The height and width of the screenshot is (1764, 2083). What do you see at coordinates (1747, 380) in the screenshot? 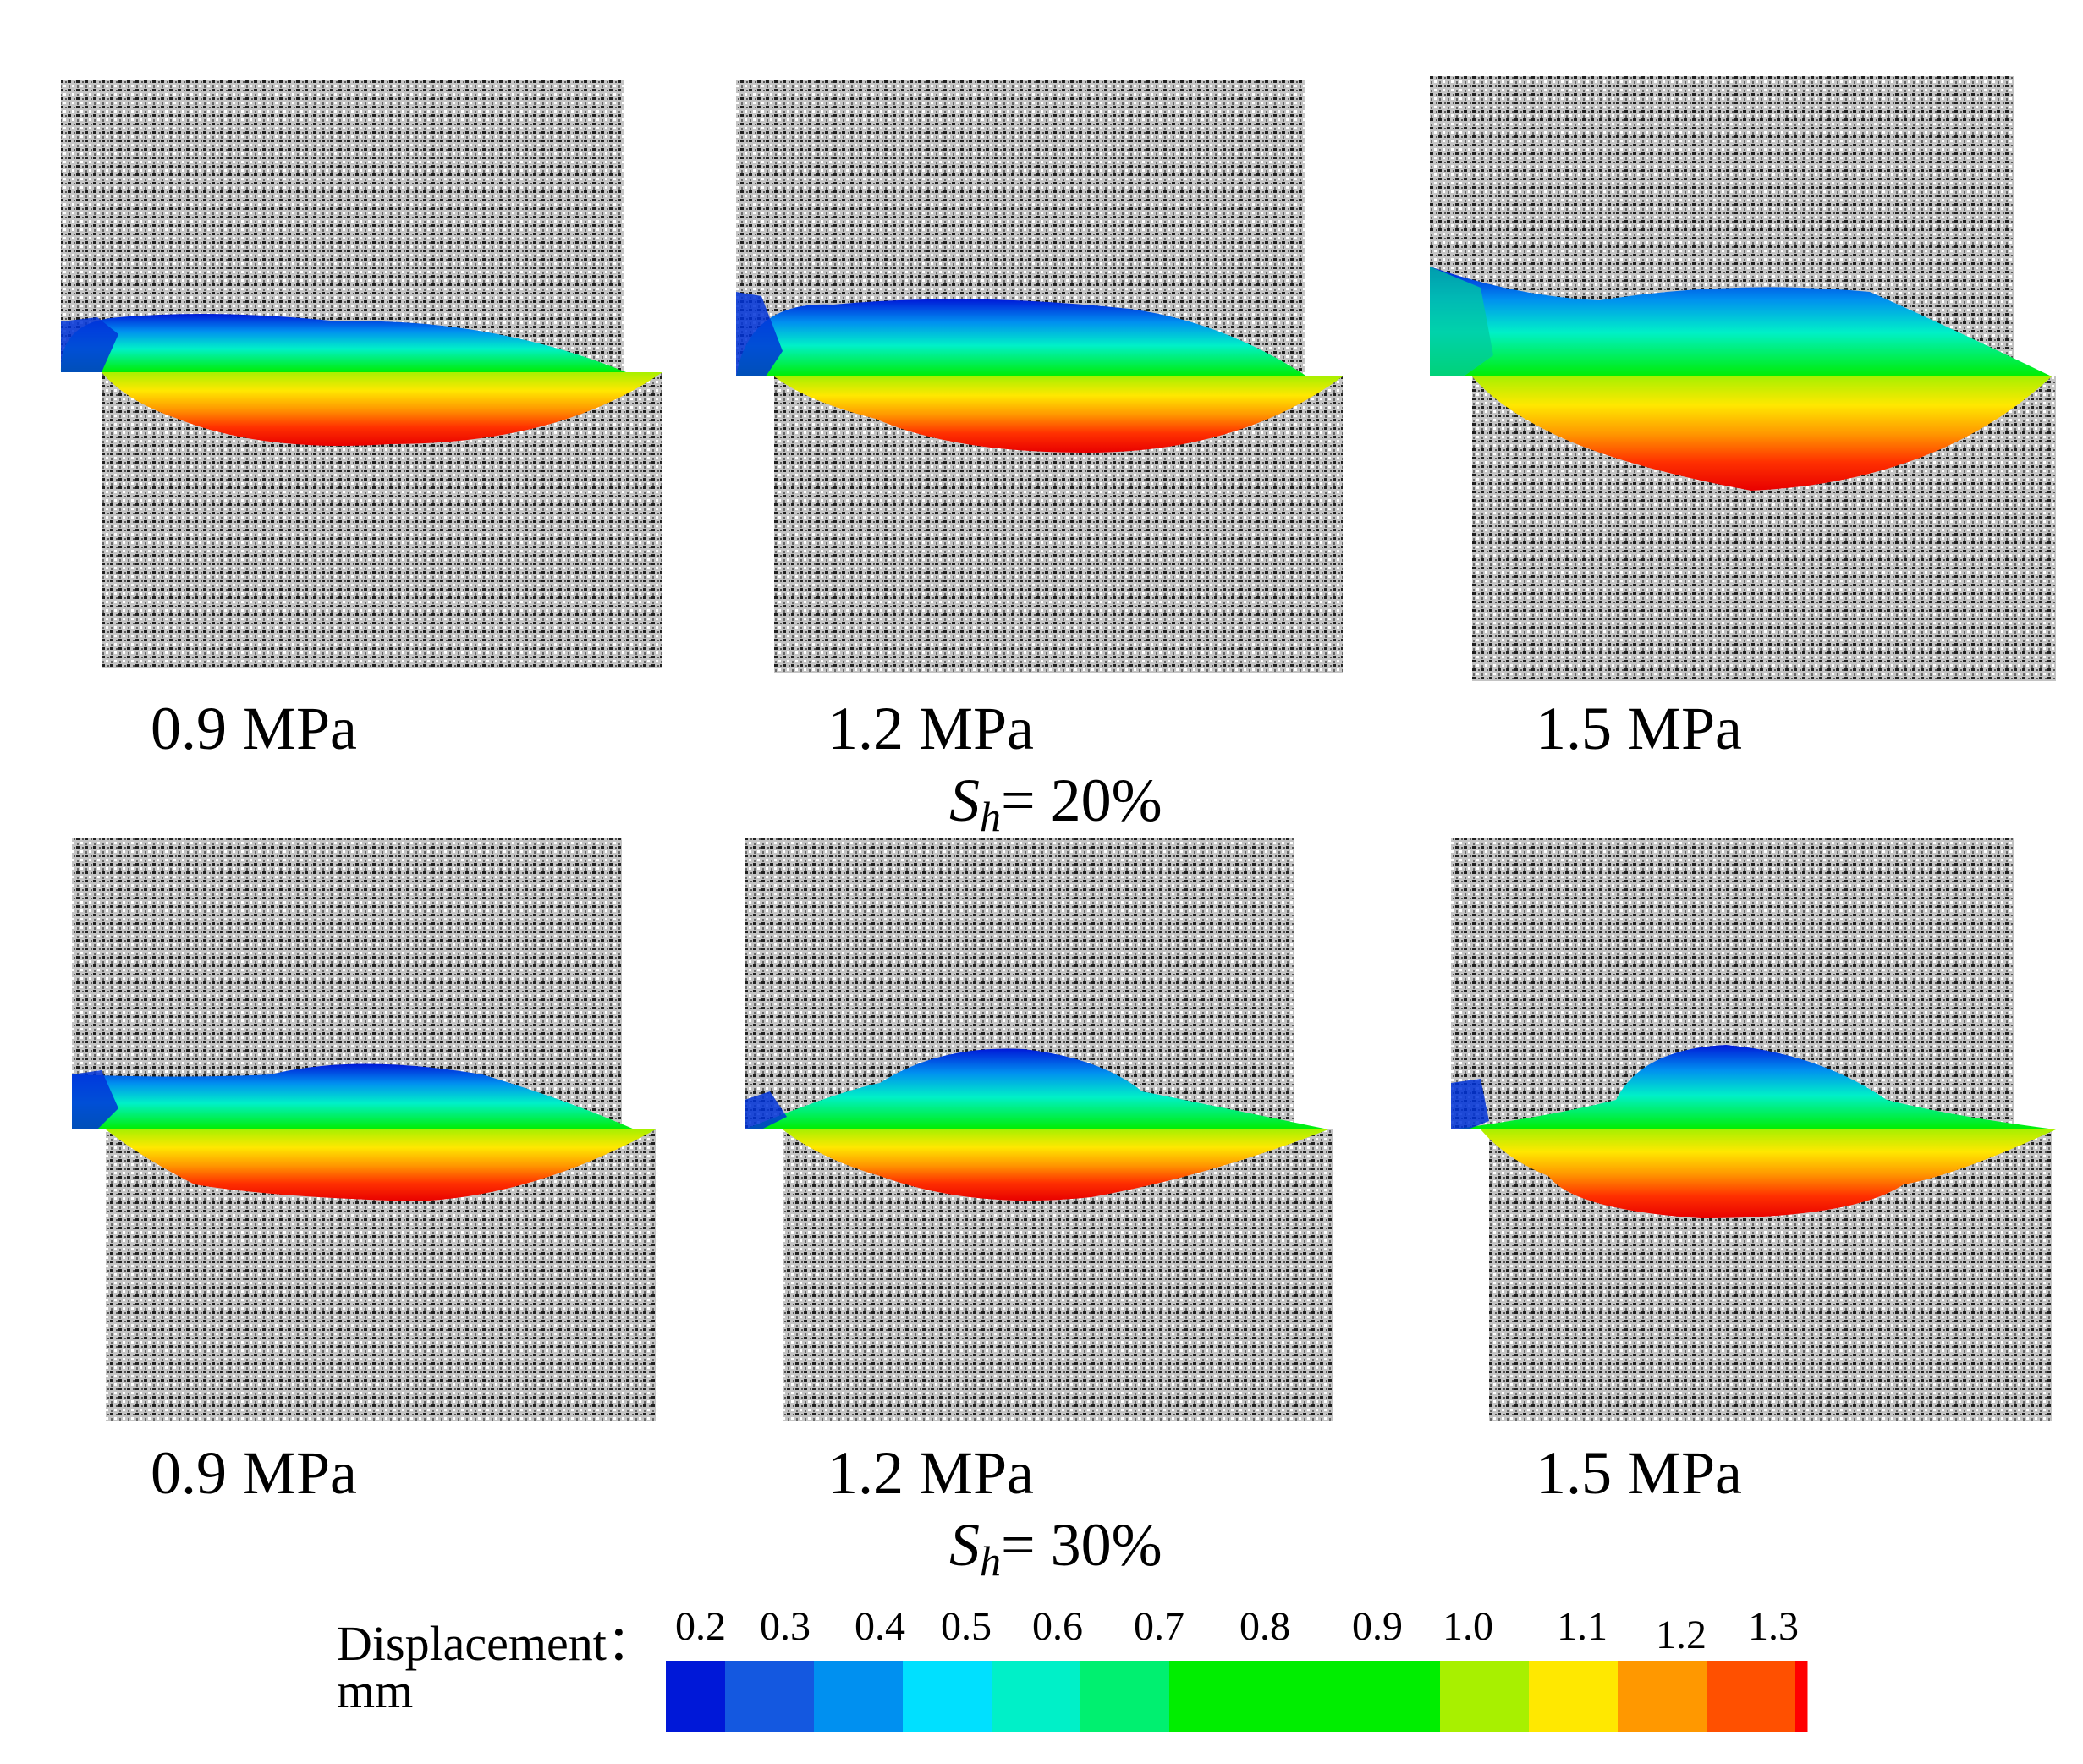
I see `panel-sh20-1.5mpa` at bounding box center [1747, 380].